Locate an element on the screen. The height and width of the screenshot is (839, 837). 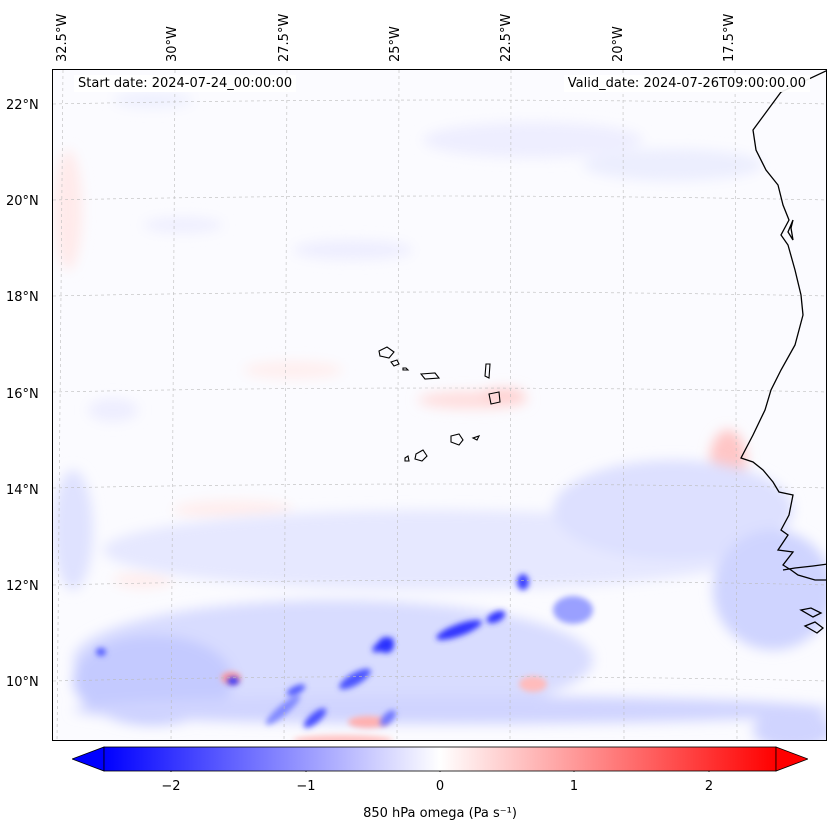
subsidence-blobs is located at coordinates (384, 706).